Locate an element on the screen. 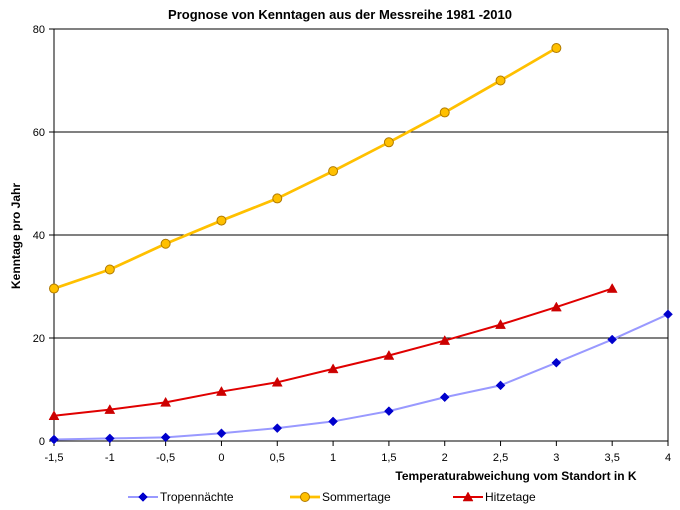 The width and height of the screenshot is (680, 510). x-tick-label-10: 3,5 is located at coordinates (612, 458).